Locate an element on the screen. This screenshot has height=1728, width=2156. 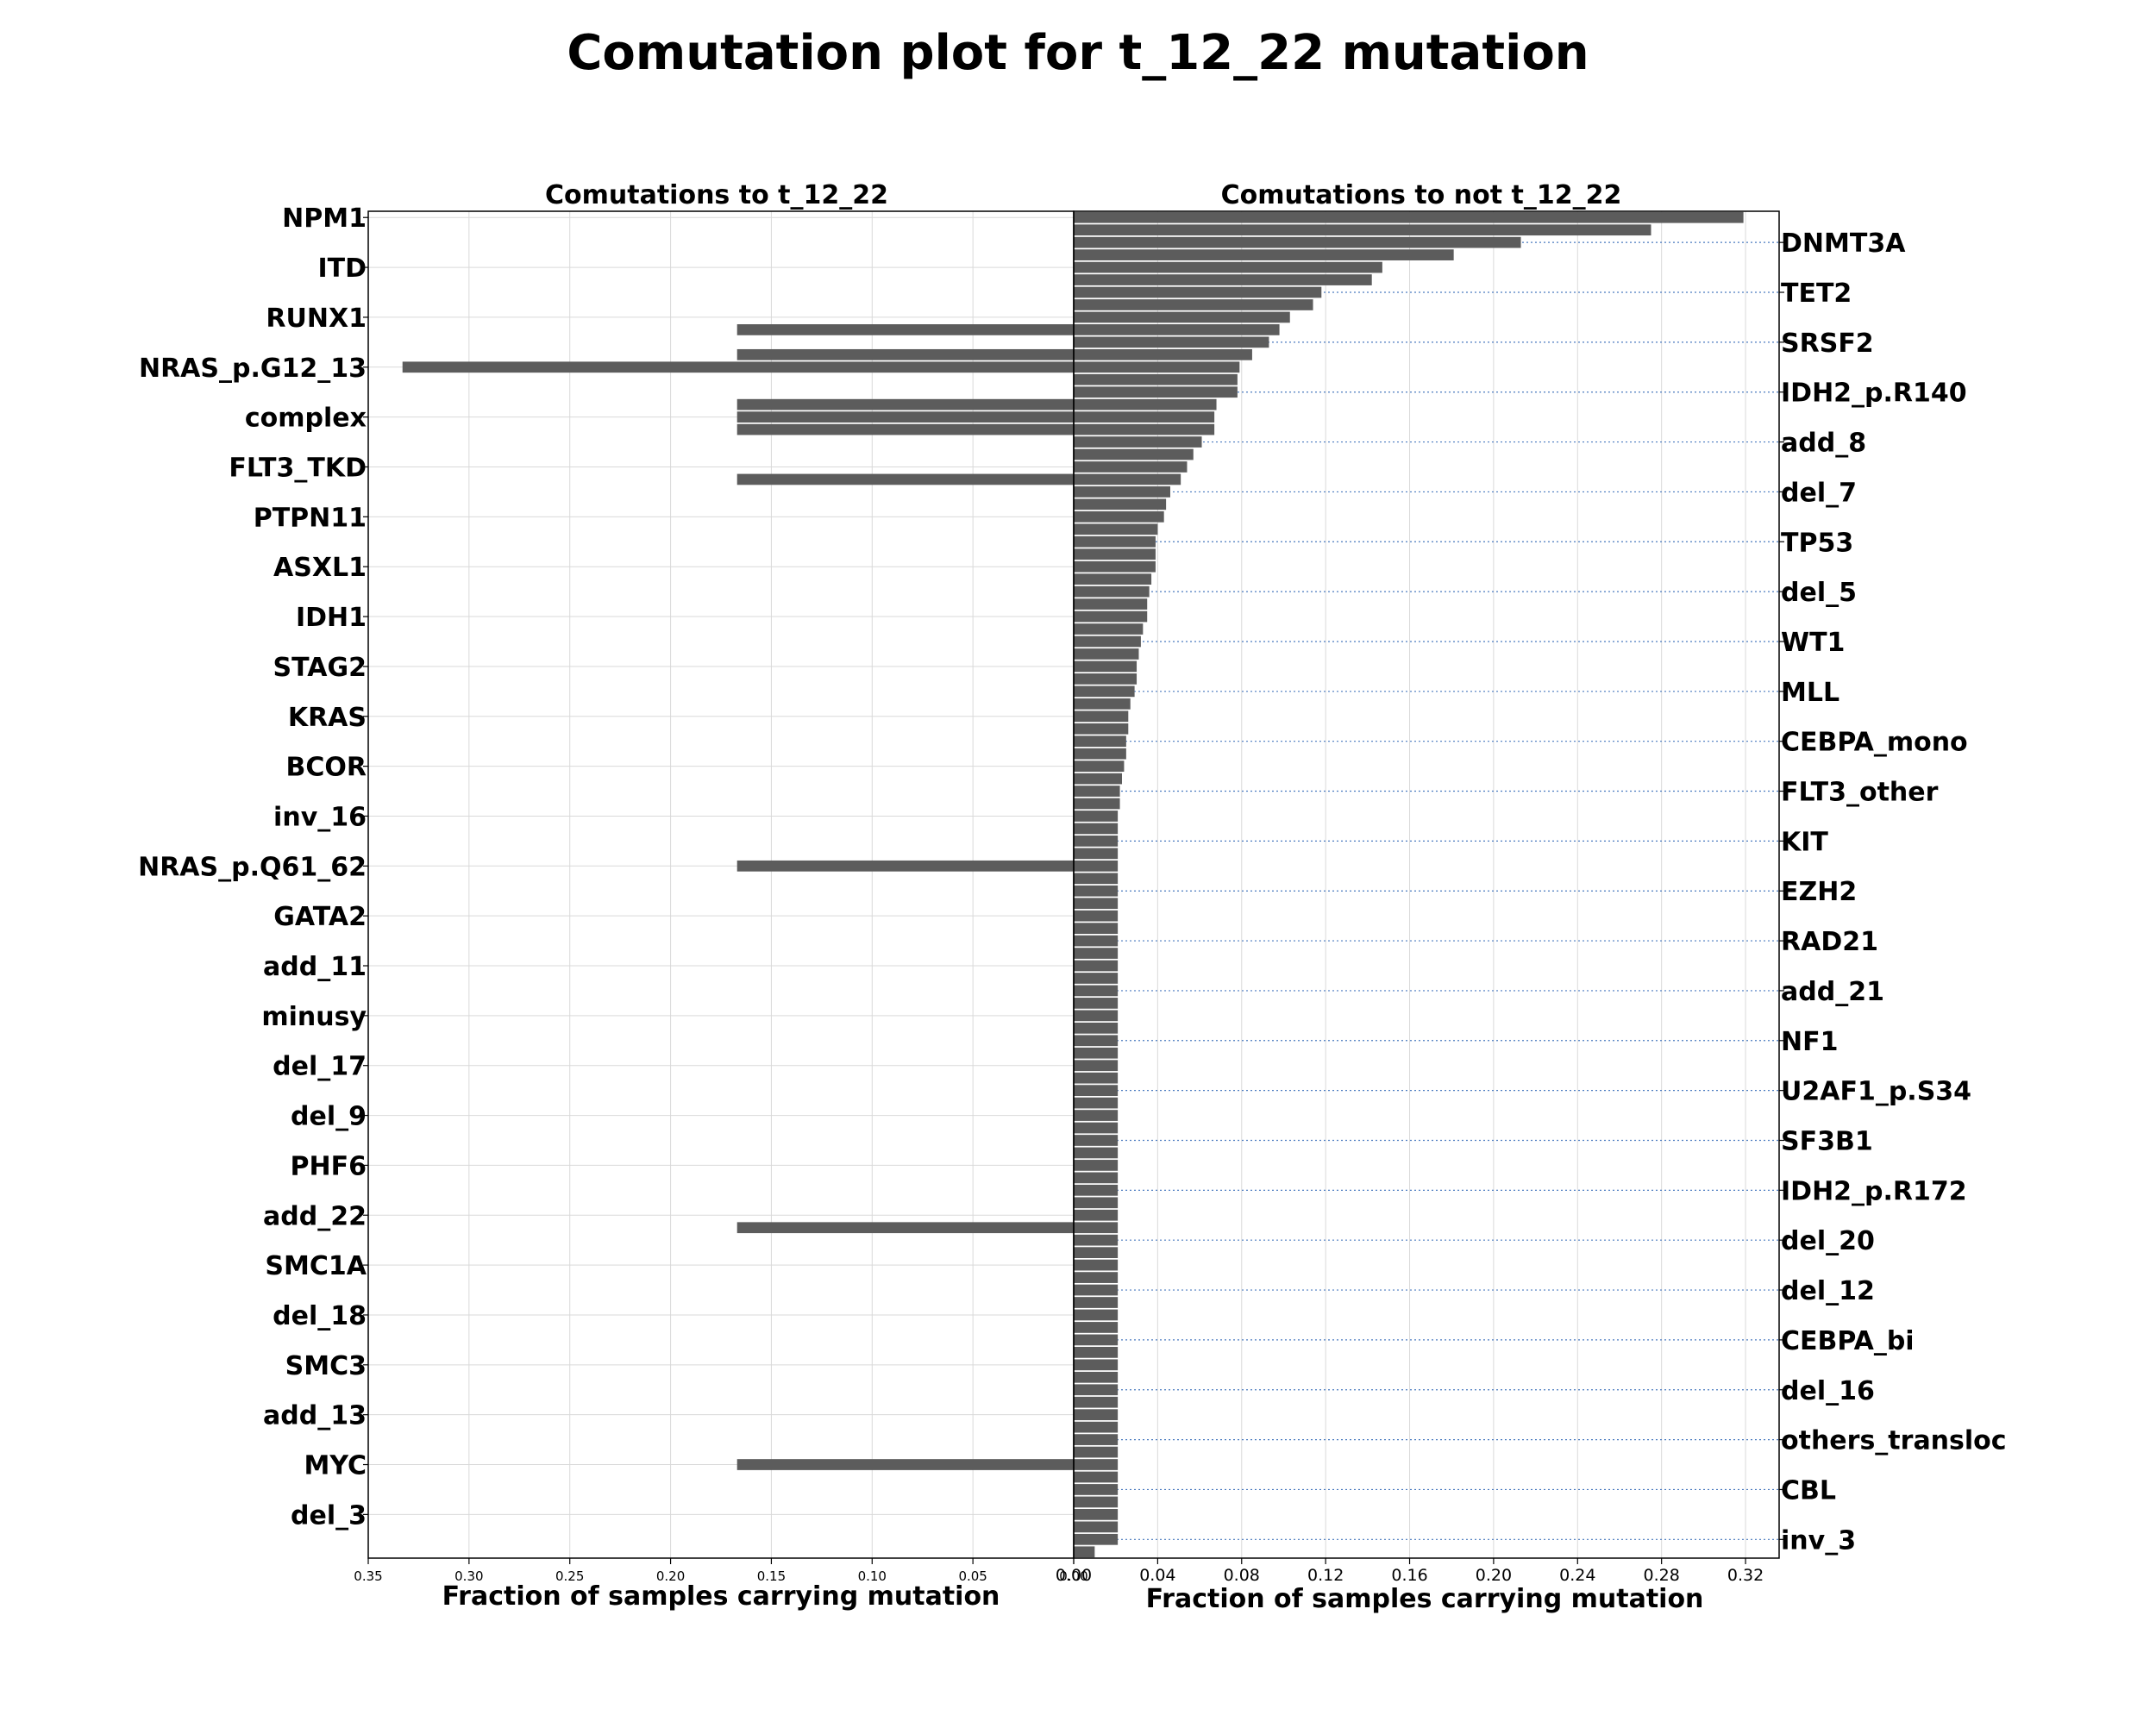
right-panel-title: Comutations to not t_12_22 is located at coordinates (1421, 195).